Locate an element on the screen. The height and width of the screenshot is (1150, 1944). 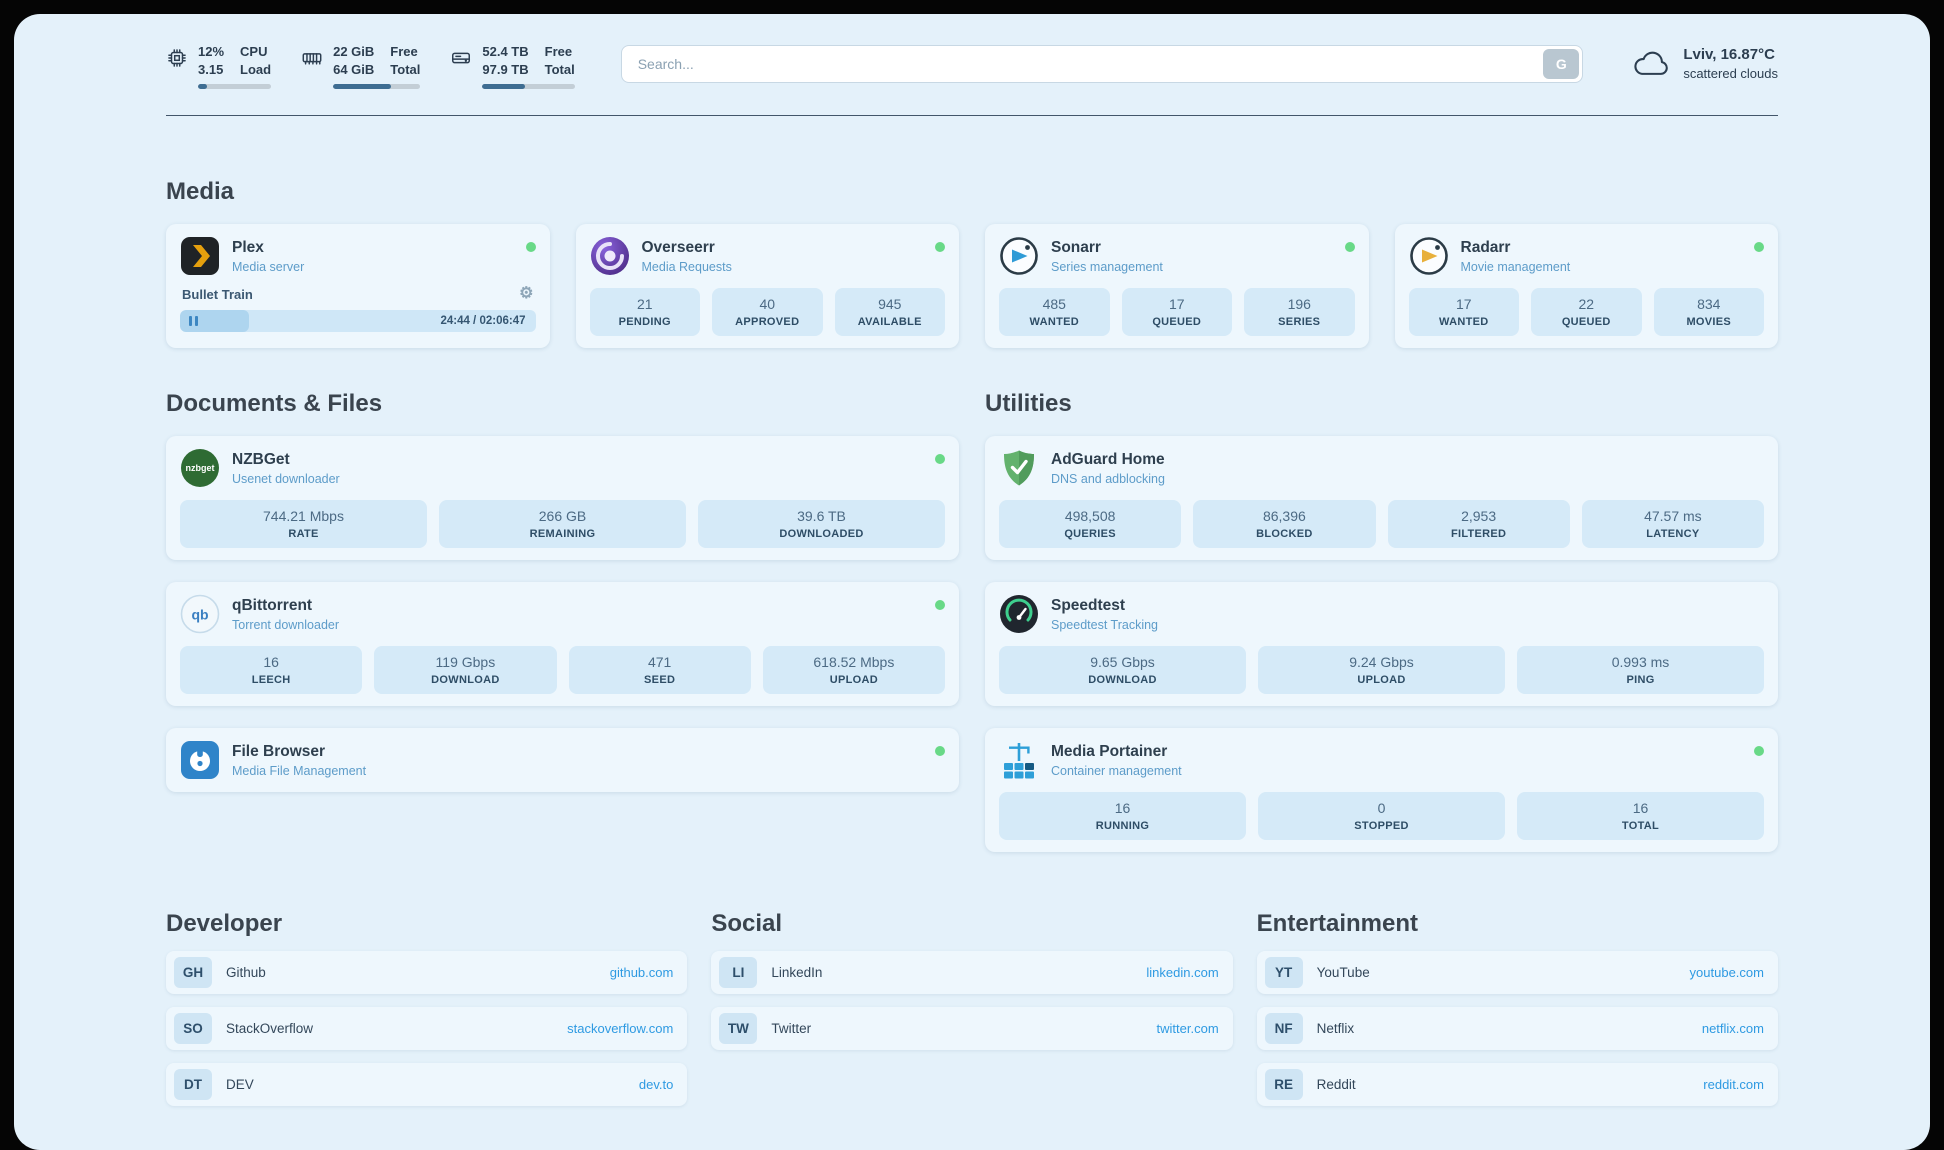
app-subtitle: Torrent downloader is located at coordinates (286, 624).